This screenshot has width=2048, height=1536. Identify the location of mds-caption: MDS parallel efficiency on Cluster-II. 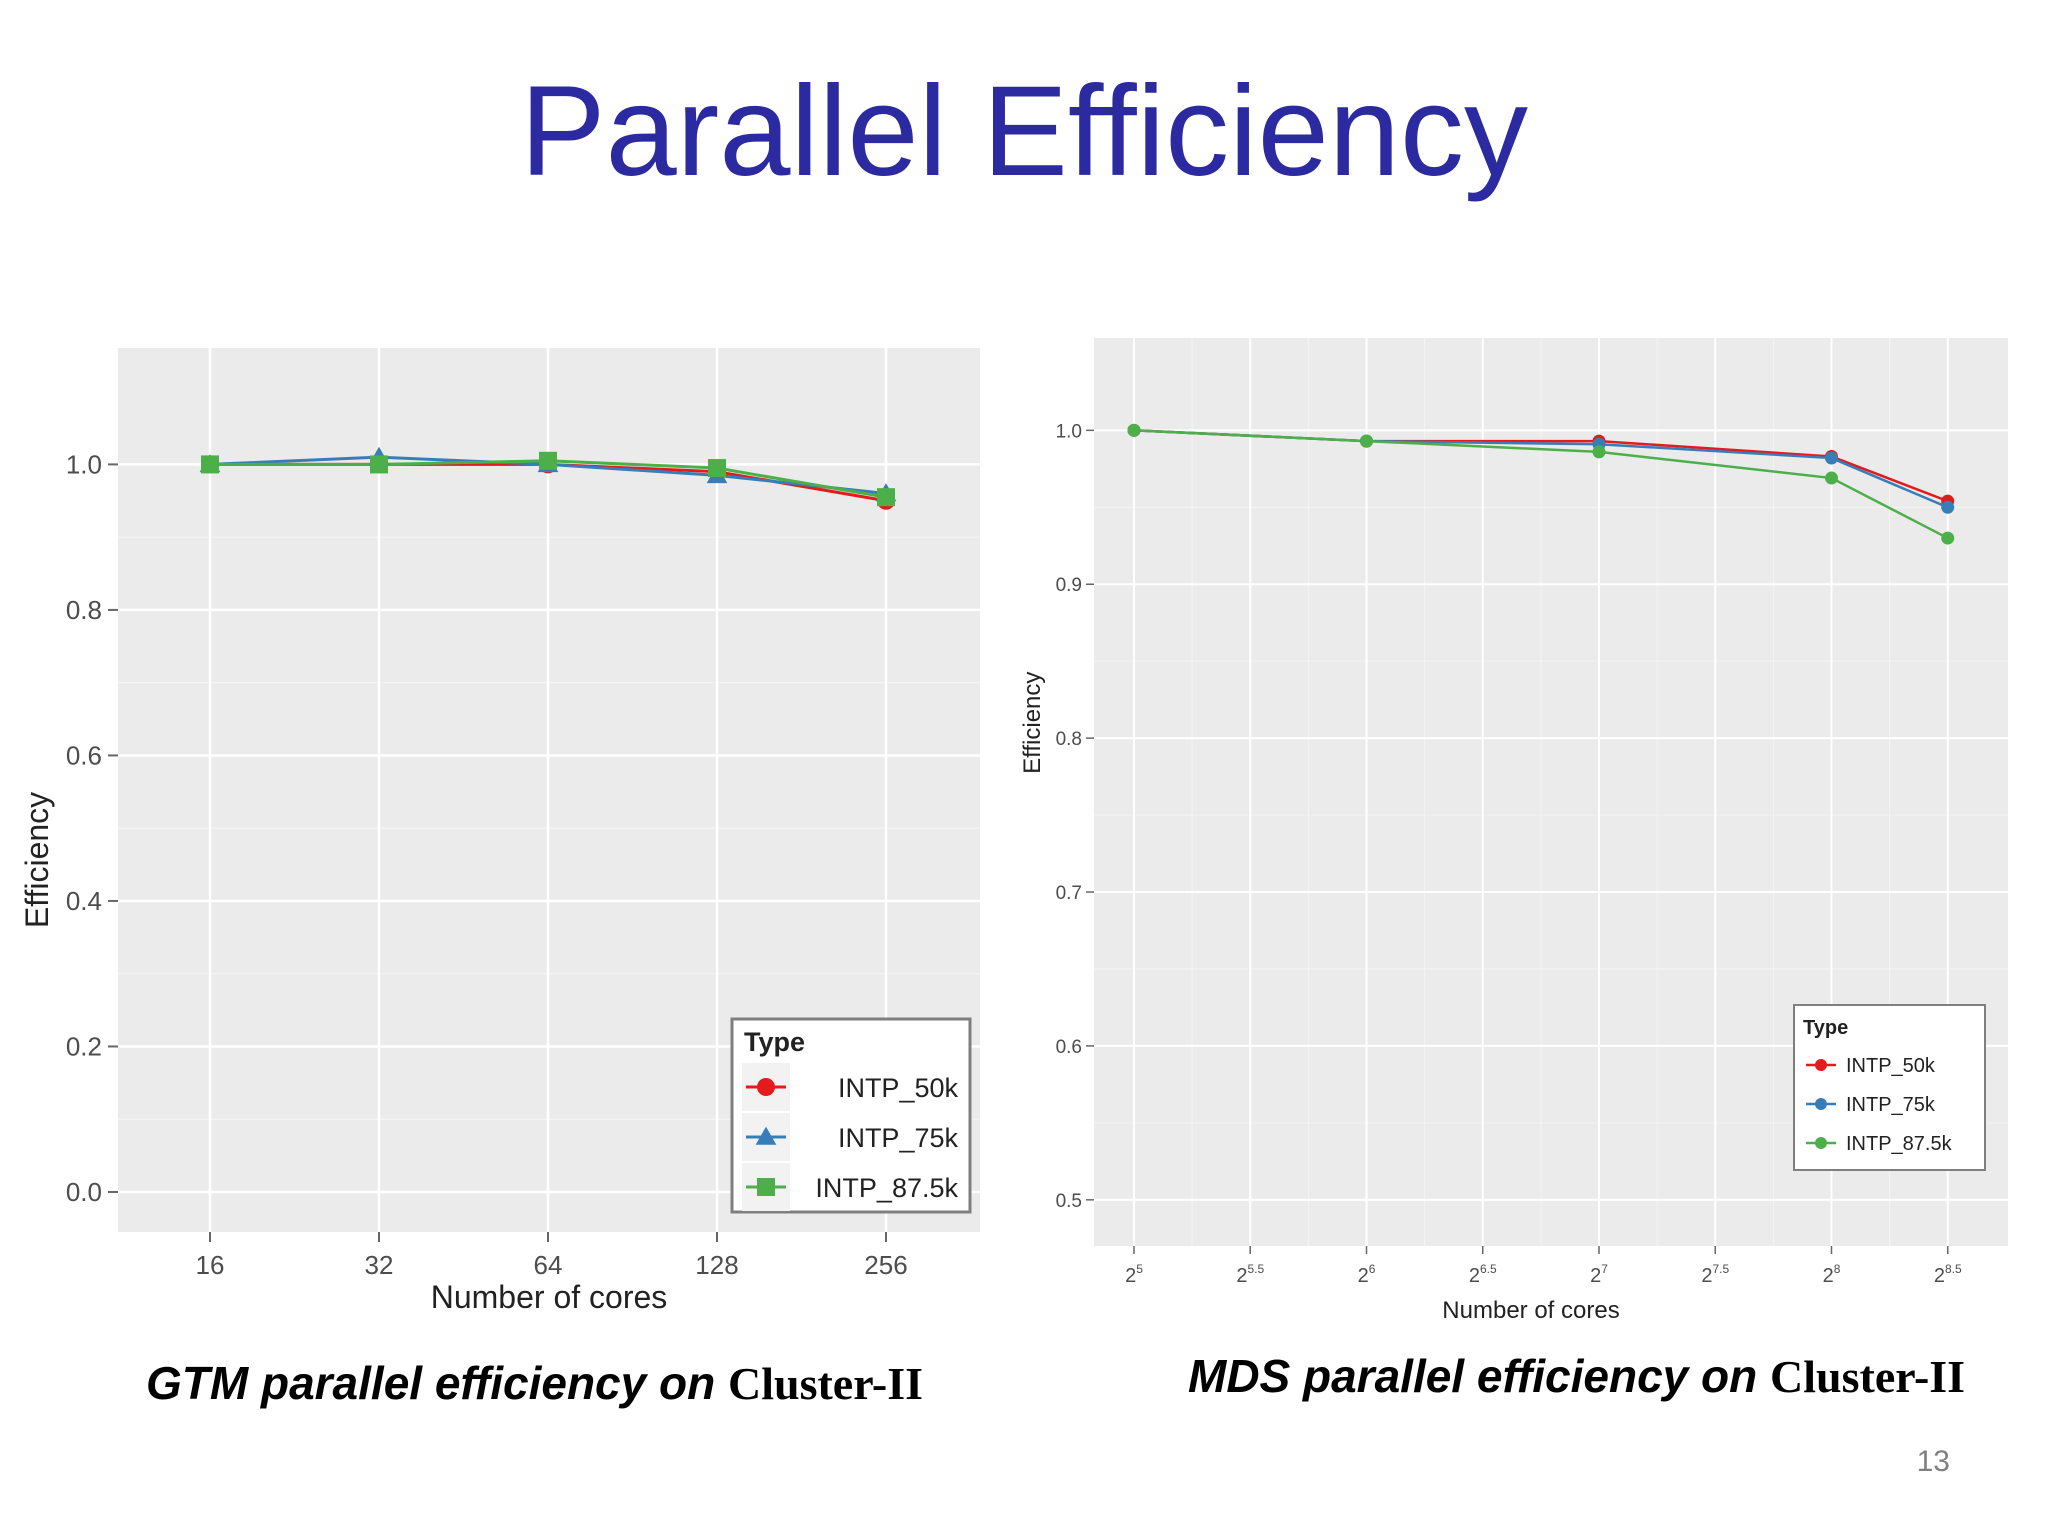
(1576, 1376).